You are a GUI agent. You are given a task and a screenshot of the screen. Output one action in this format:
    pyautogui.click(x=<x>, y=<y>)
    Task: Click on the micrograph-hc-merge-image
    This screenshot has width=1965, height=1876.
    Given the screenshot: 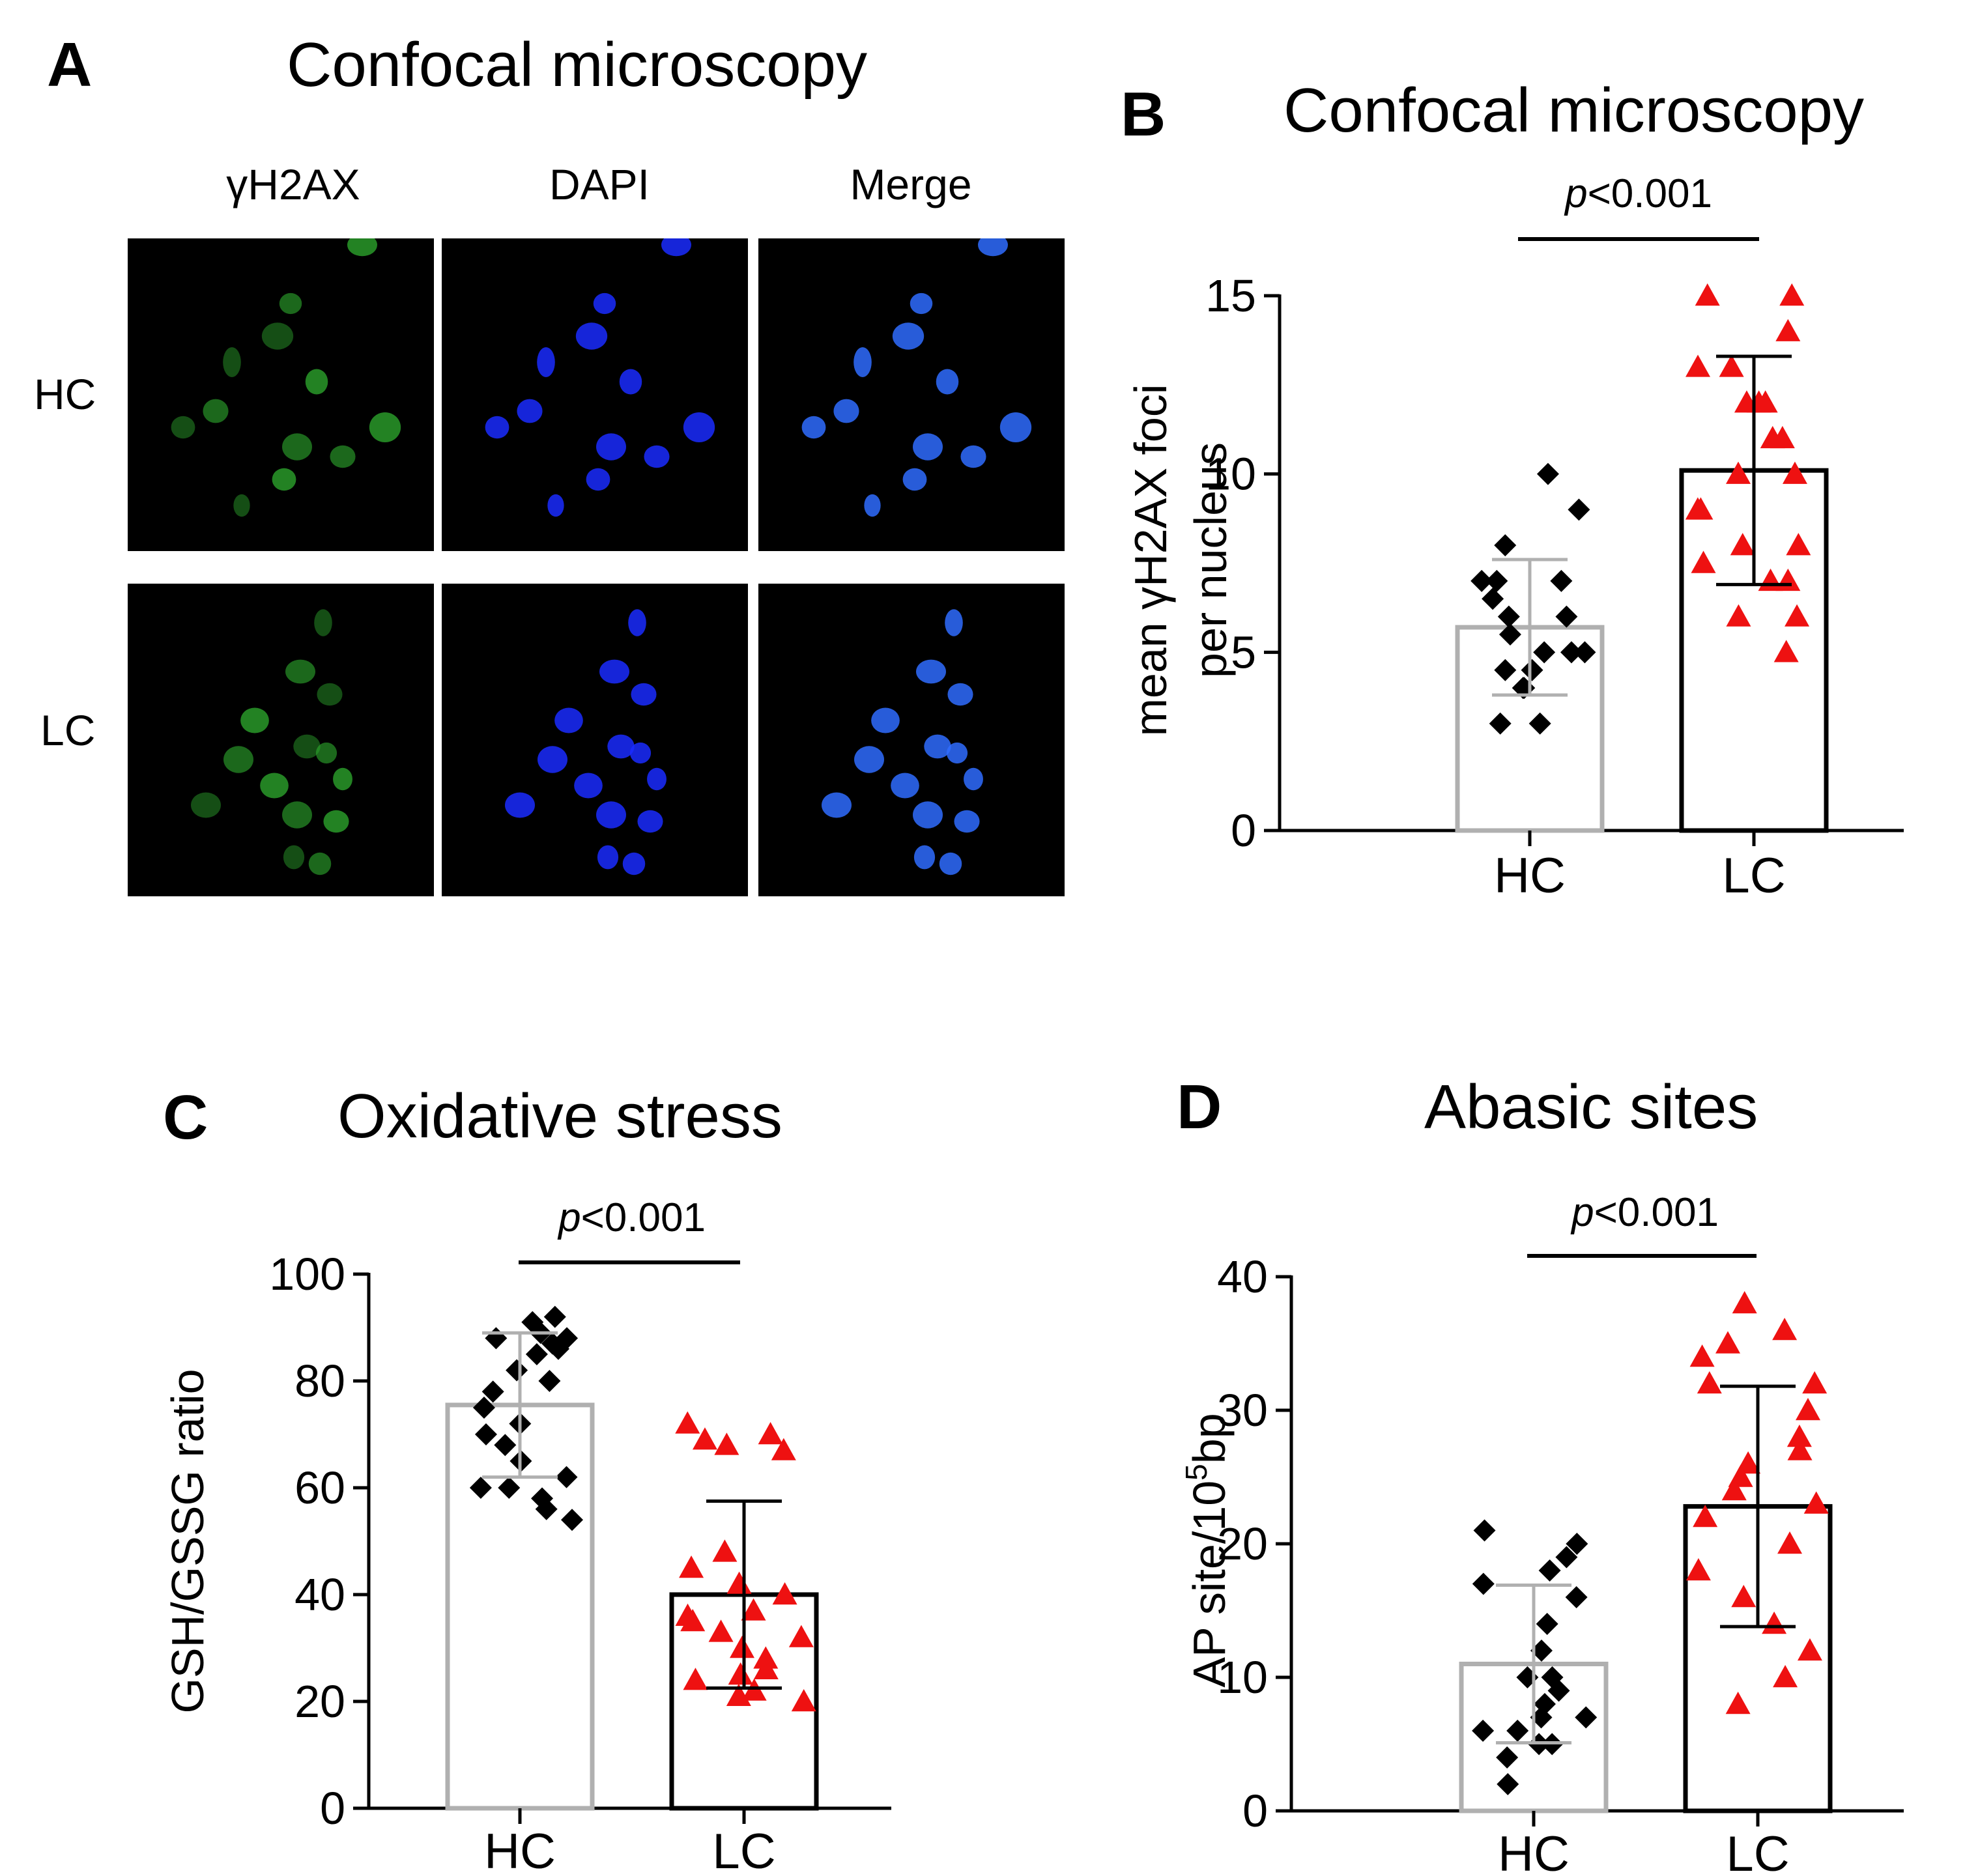 What is the action you would take?
    pyautogui.click(x=917, y=377)
    